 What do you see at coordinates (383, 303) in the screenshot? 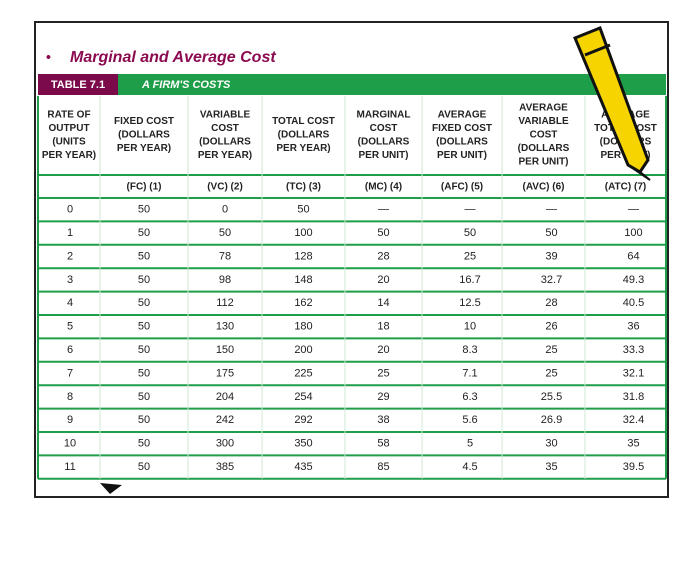
I see `cell: 14` at bounding box center [383, 303].